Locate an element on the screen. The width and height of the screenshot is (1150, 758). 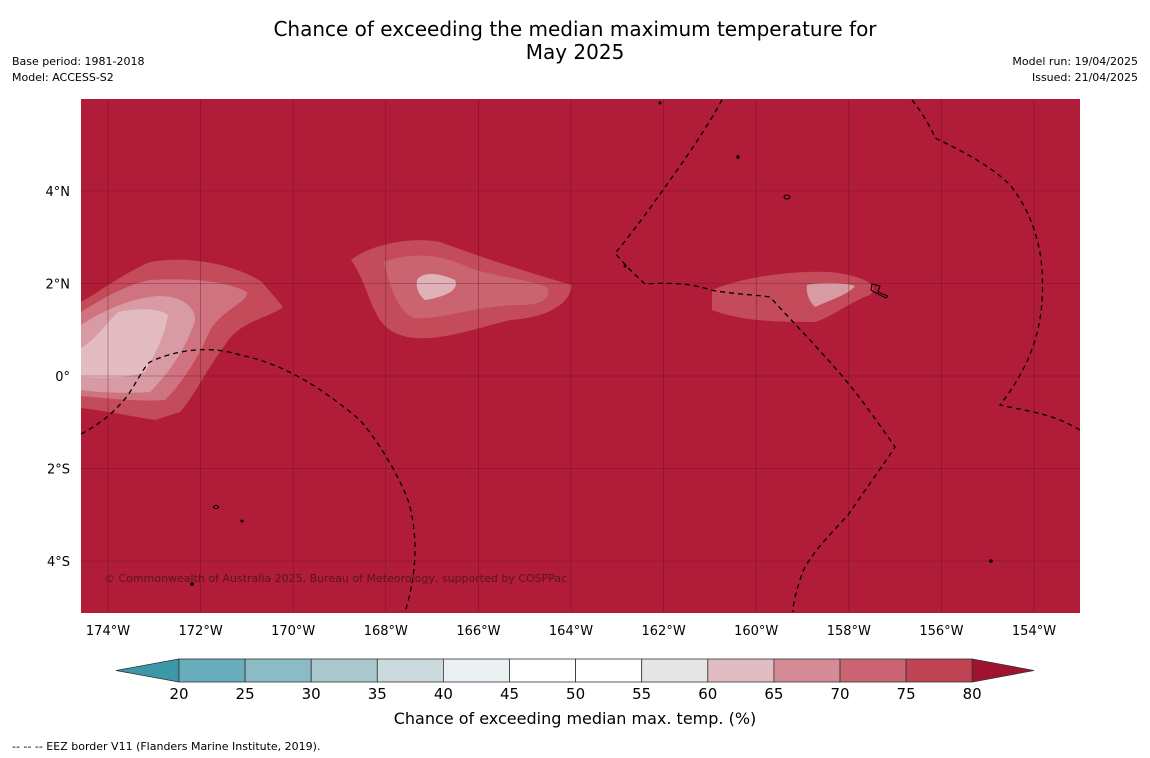
colorbar-tick-label: 50 is located at coordinates (575, 694).